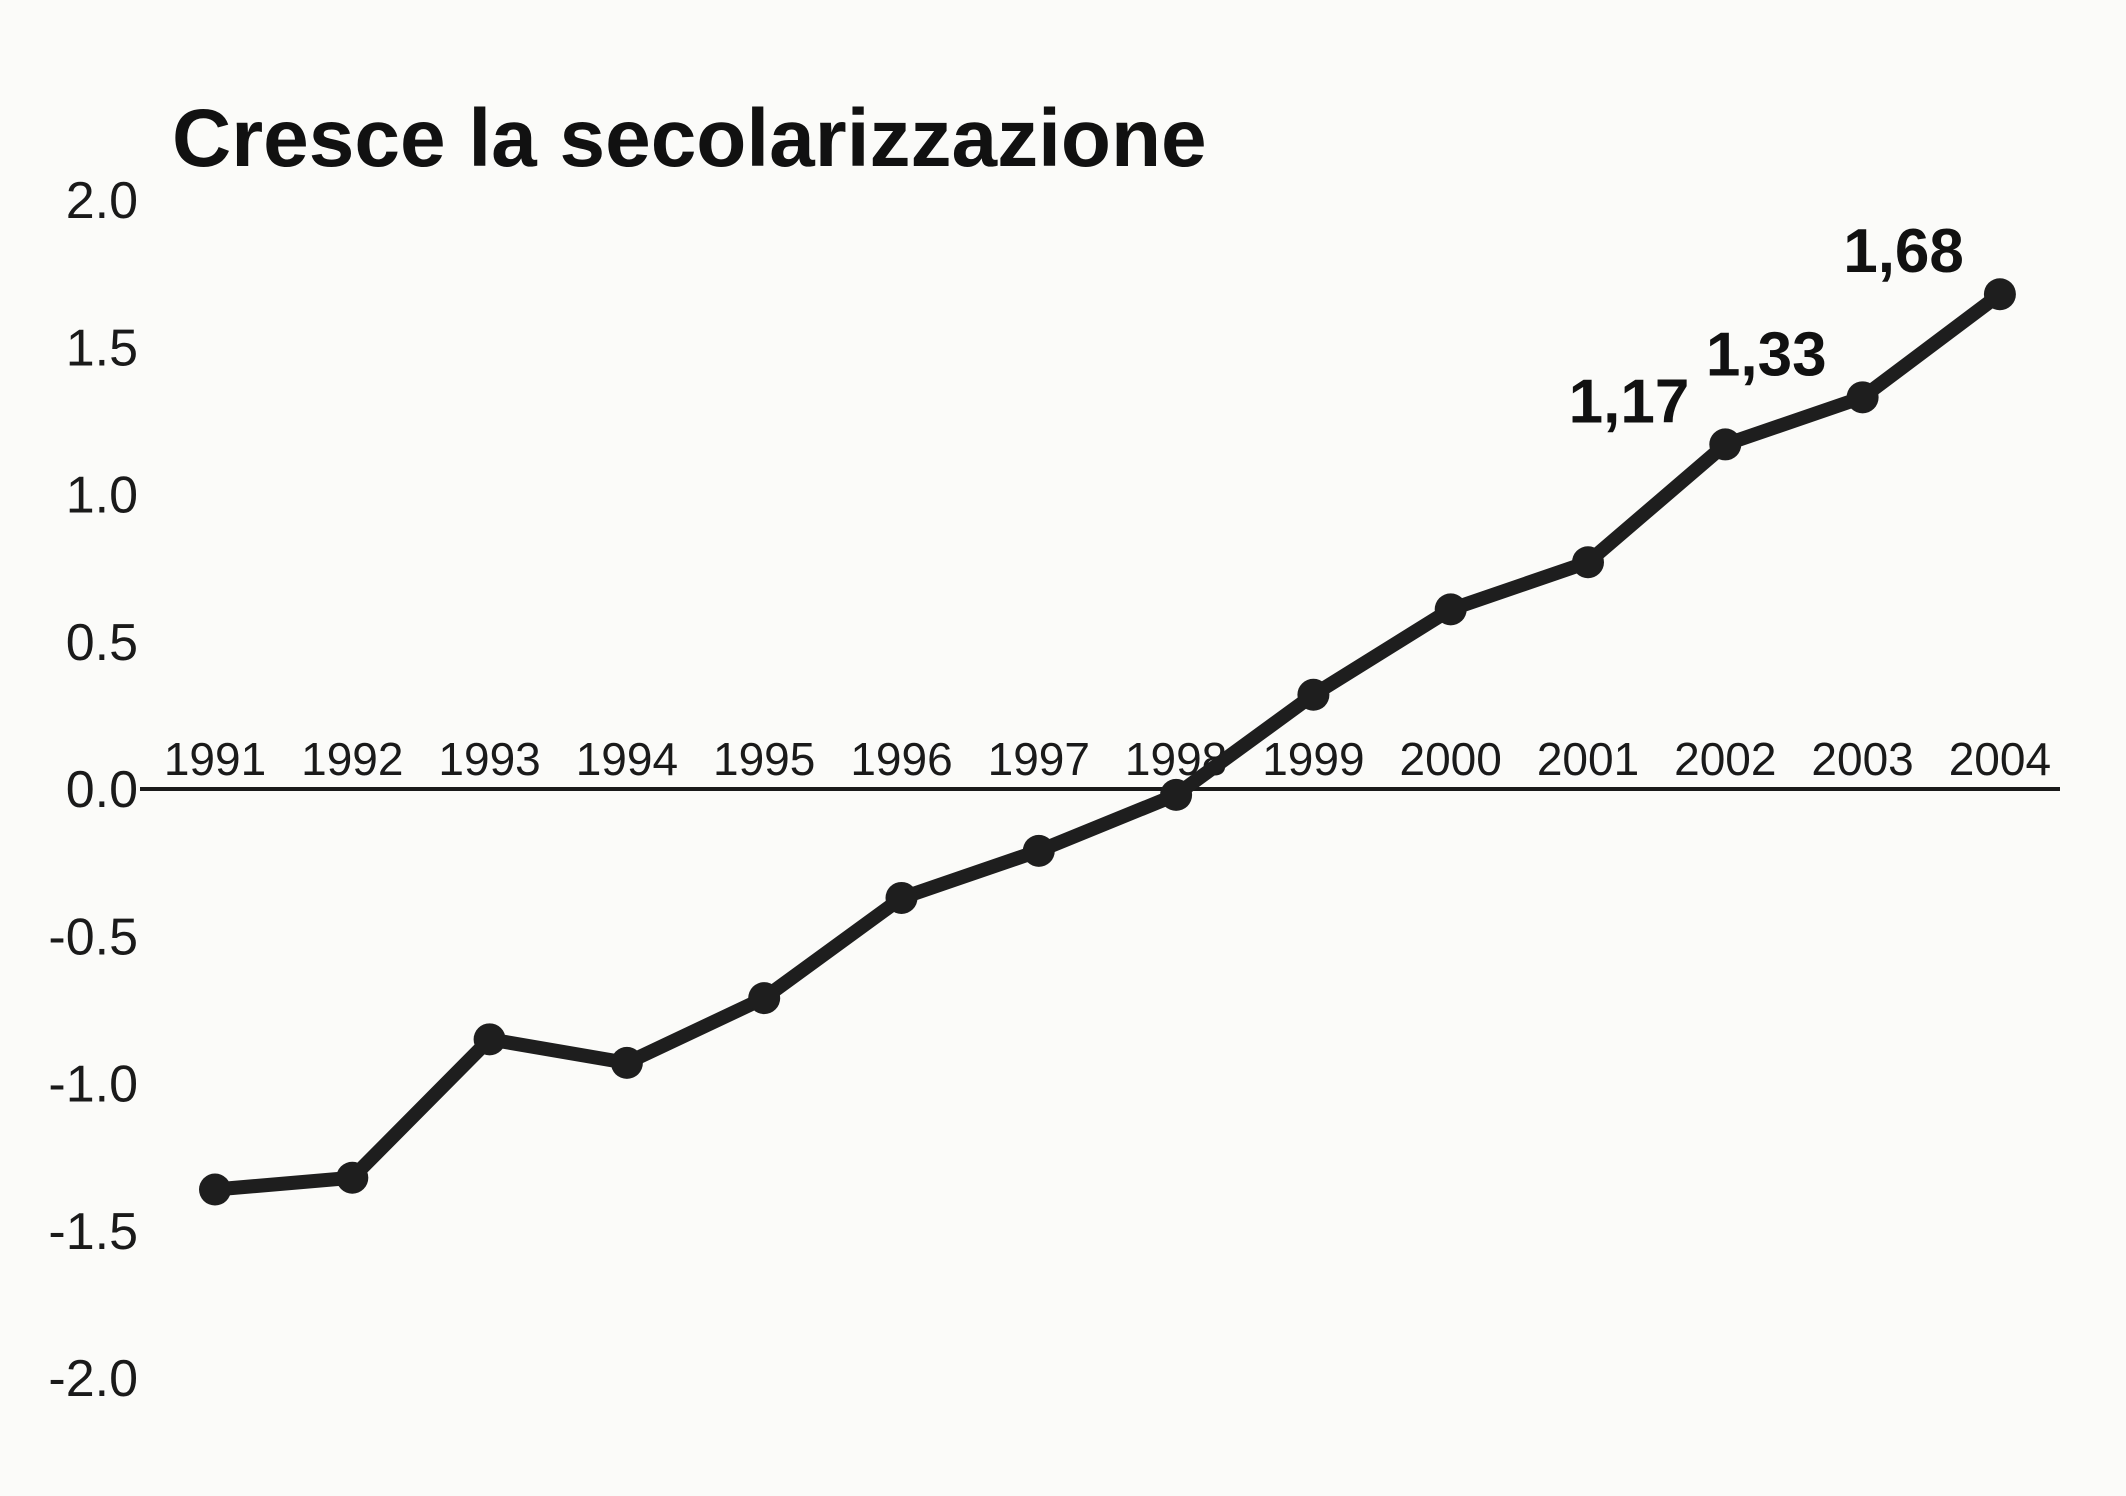 The image size is (2126, 1496). Describe the element at coordinates (102, 348) in the screenshot. I see `y-tick-label: 1.5` at that location.